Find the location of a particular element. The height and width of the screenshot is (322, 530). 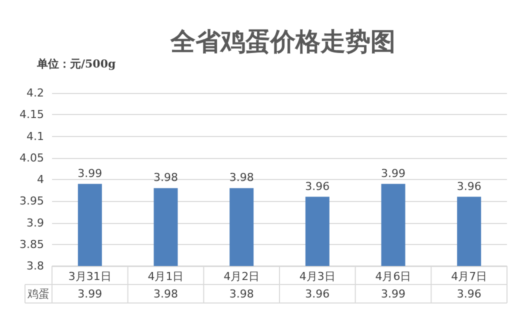

x-tick-label: 4月7日 is located at coordinates (469, 276).